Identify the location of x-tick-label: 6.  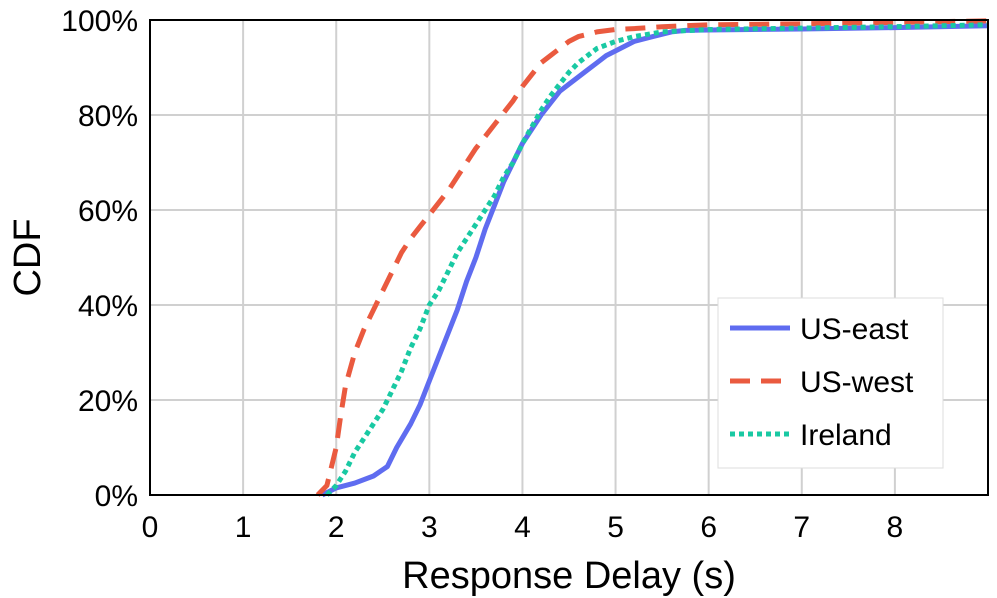
(708, 527).